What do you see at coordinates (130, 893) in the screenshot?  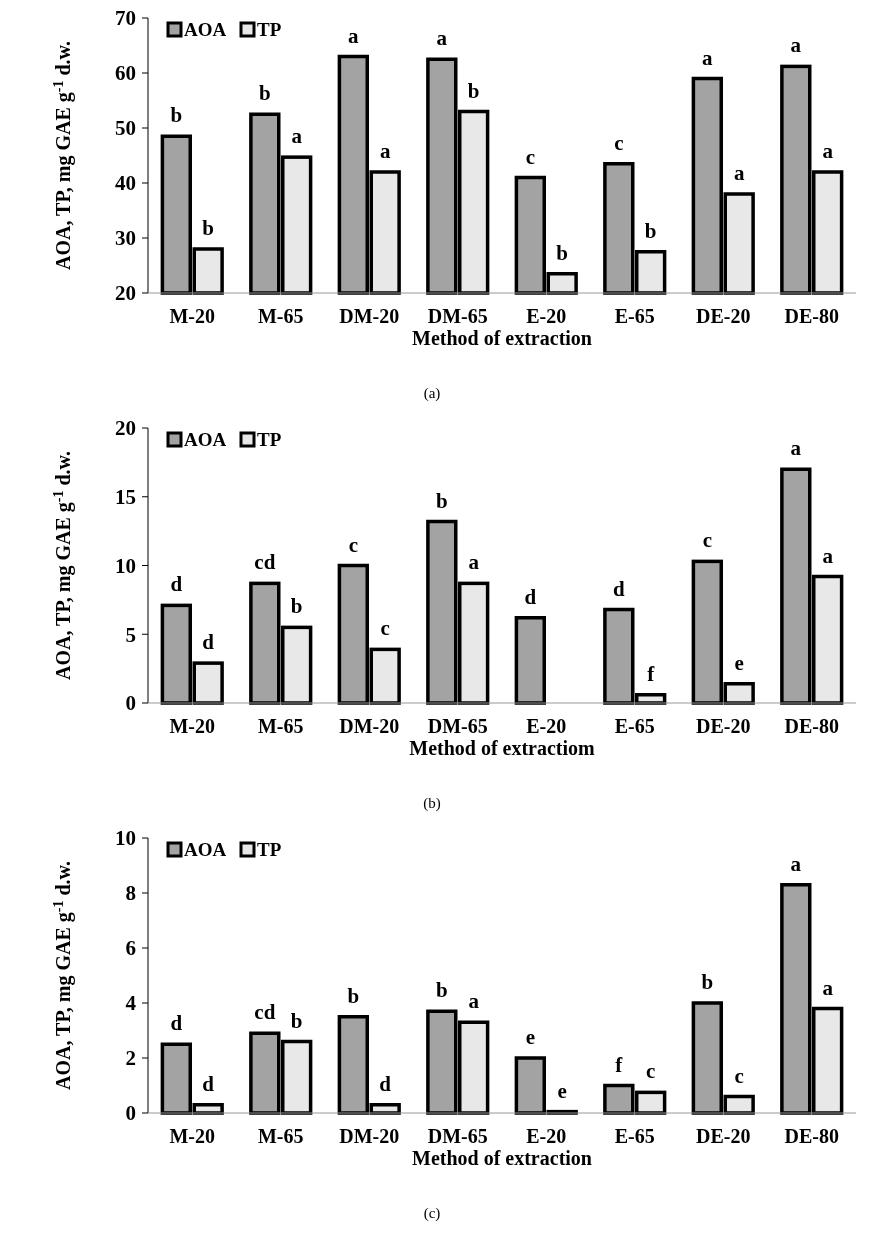 I see `y-tick-label: 8` at bounding box center [130, 893].